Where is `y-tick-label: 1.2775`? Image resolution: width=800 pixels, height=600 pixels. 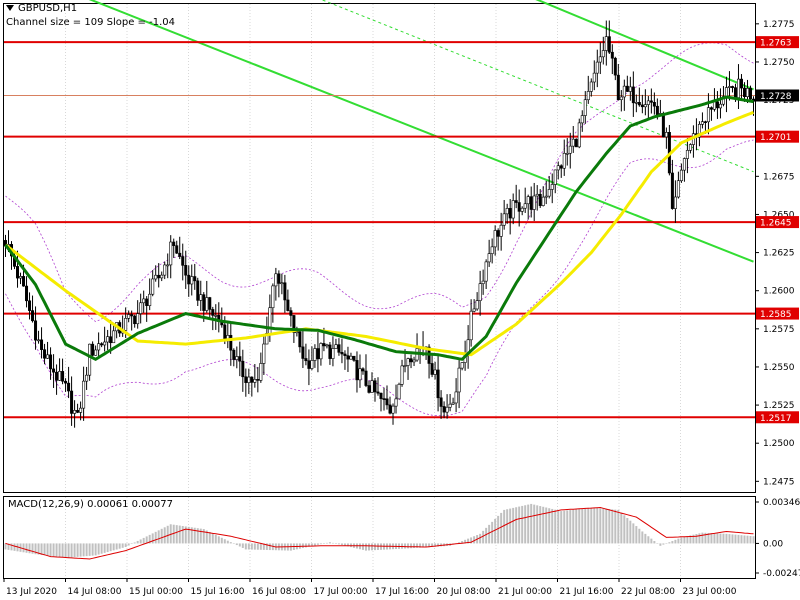
y-tick-label: 1.2775 is located at coordinates (779, 25).